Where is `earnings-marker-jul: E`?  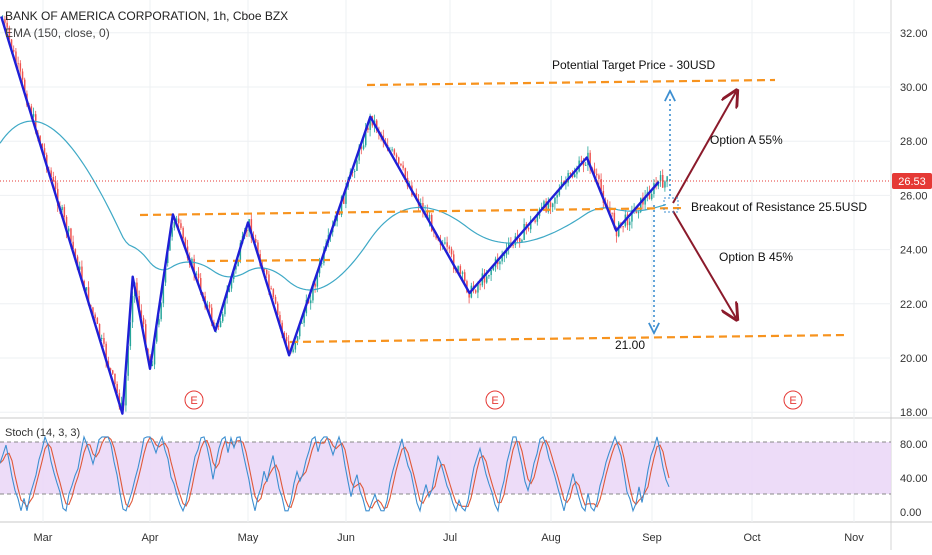 earnings-marker-jul: E is located at coordinates (495, 400).